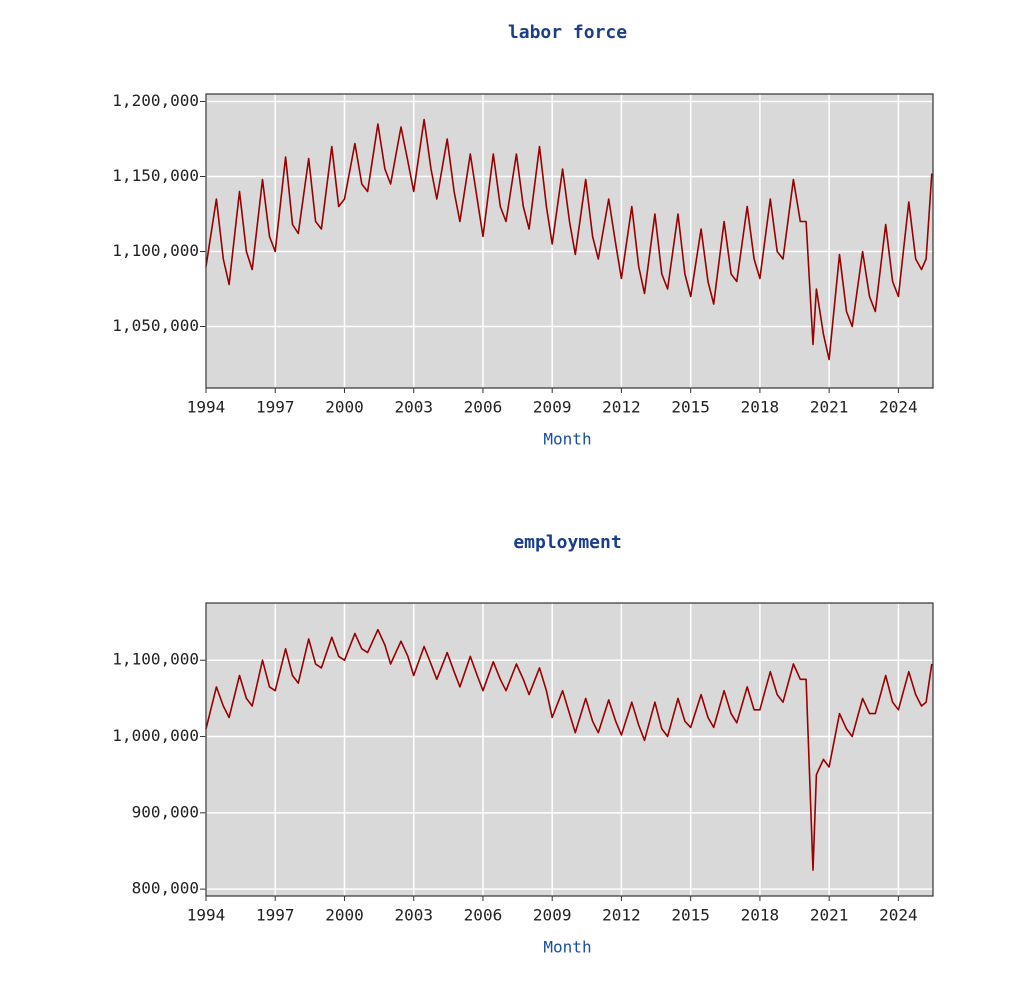 The image size is (1024, 997). Describe the element at coordinates (567, 542) in the screenshot. I see `chart-title: employment` at that location.